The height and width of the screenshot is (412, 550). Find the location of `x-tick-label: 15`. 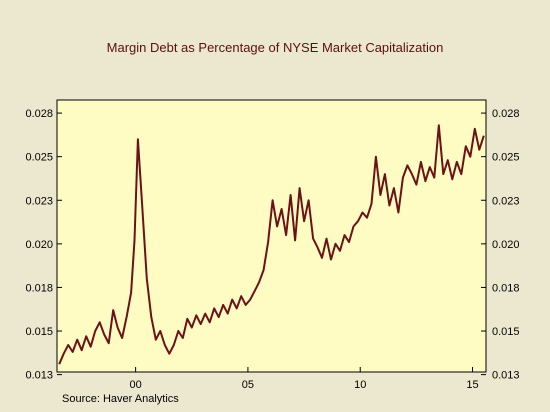

x-tick-label: 15 is located at coordinates (472, 385).